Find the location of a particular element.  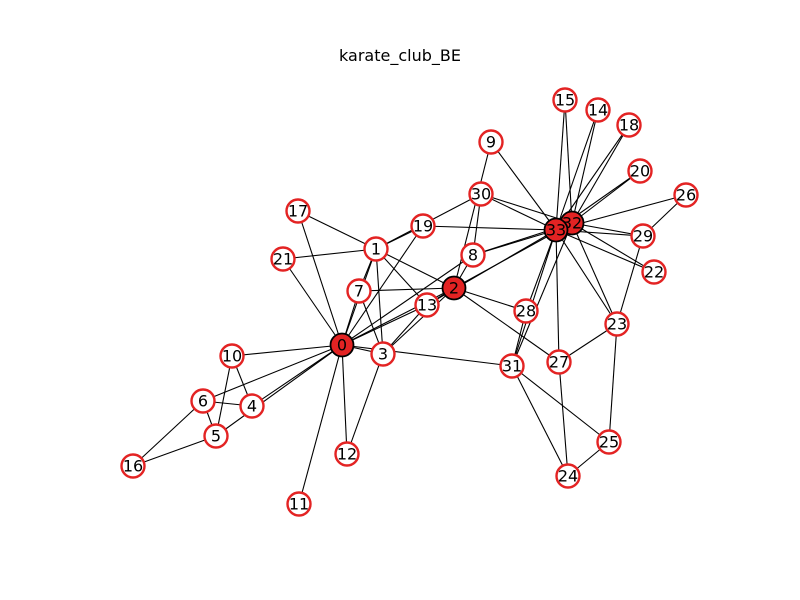

node-11: 11 is located at coordinates (299, 504).